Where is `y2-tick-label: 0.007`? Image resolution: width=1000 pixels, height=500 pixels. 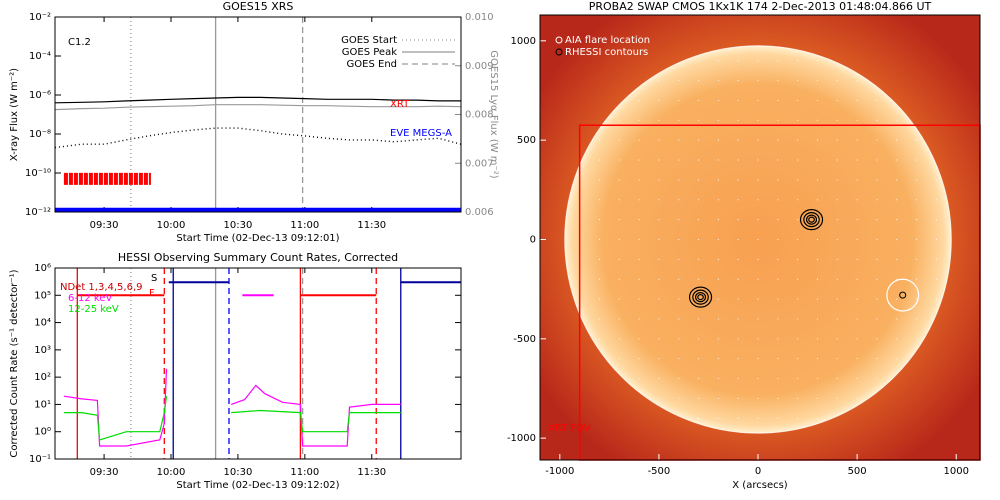
y2-tick-label: 0.007 is located at coordinates (479, 163).